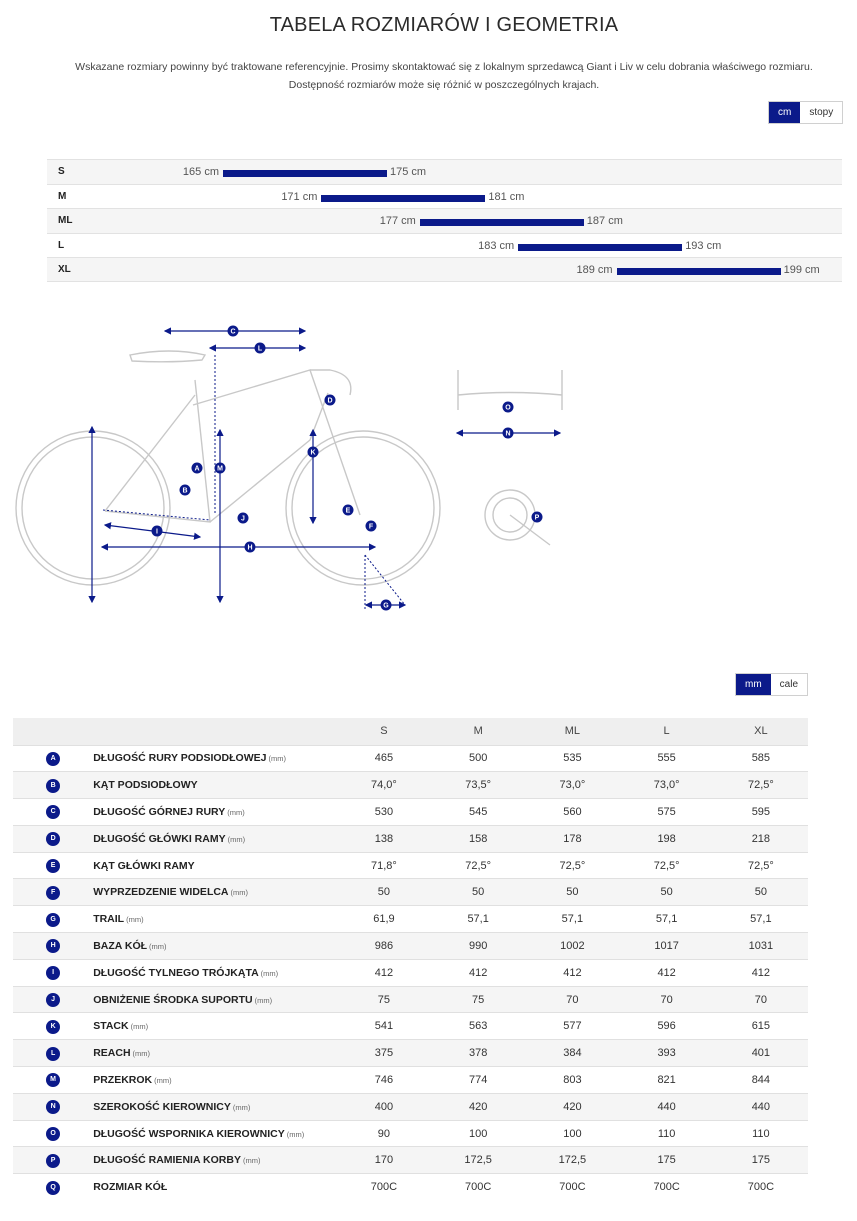 The width and height of the screenshot is (857, 1221). I want to click on dimension-label: REACH, so click(112, 1053).